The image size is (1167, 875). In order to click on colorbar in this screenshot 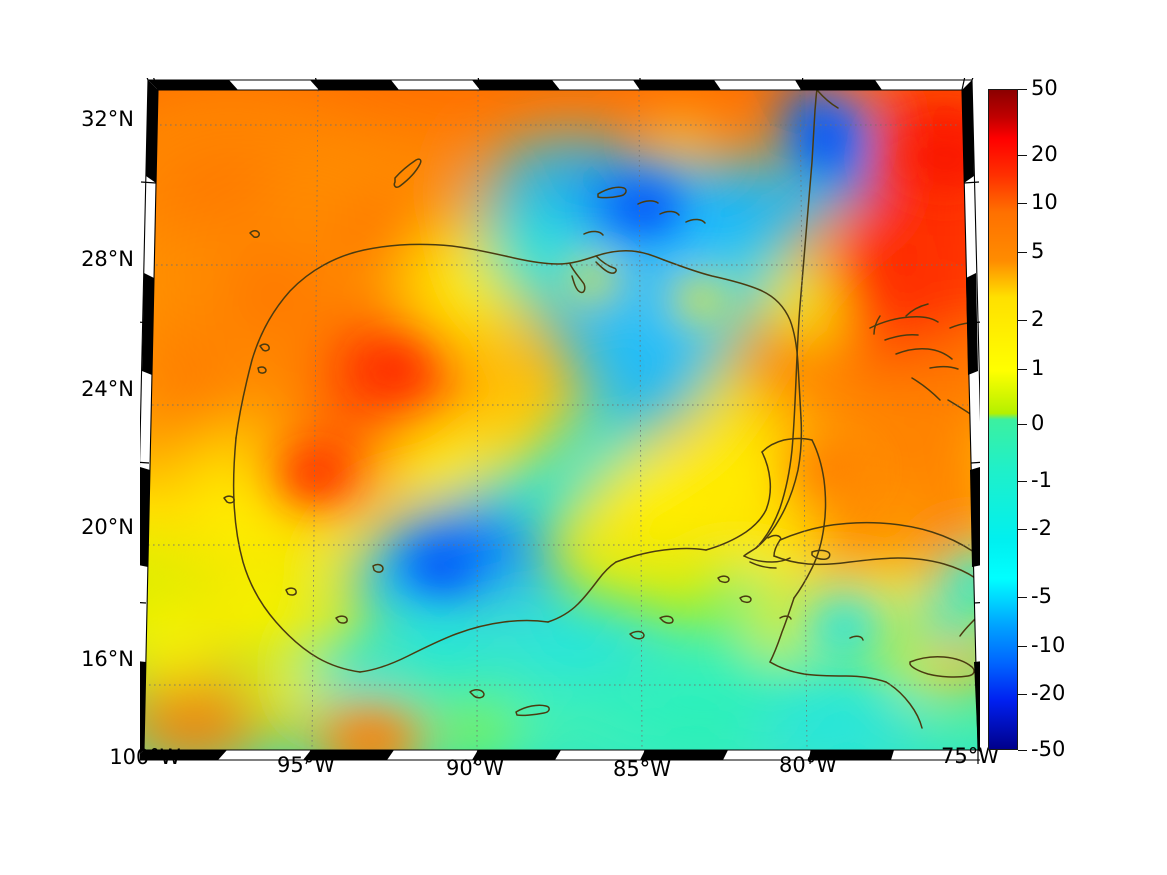, I will do `click(1003, 419)`.